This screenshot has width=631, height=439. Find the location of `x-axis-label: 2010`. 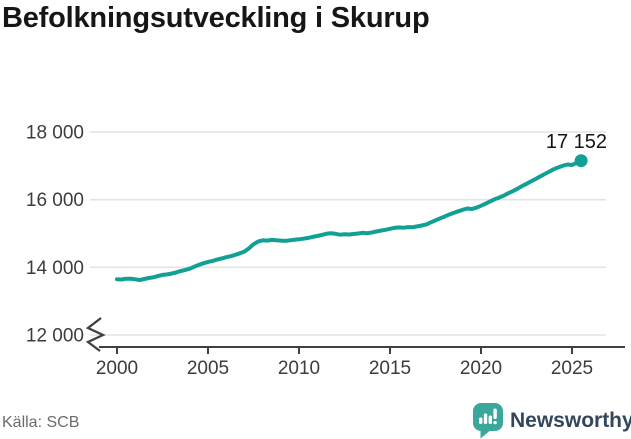

x-axis-label: 2010 is located at coordinates (299, 368).